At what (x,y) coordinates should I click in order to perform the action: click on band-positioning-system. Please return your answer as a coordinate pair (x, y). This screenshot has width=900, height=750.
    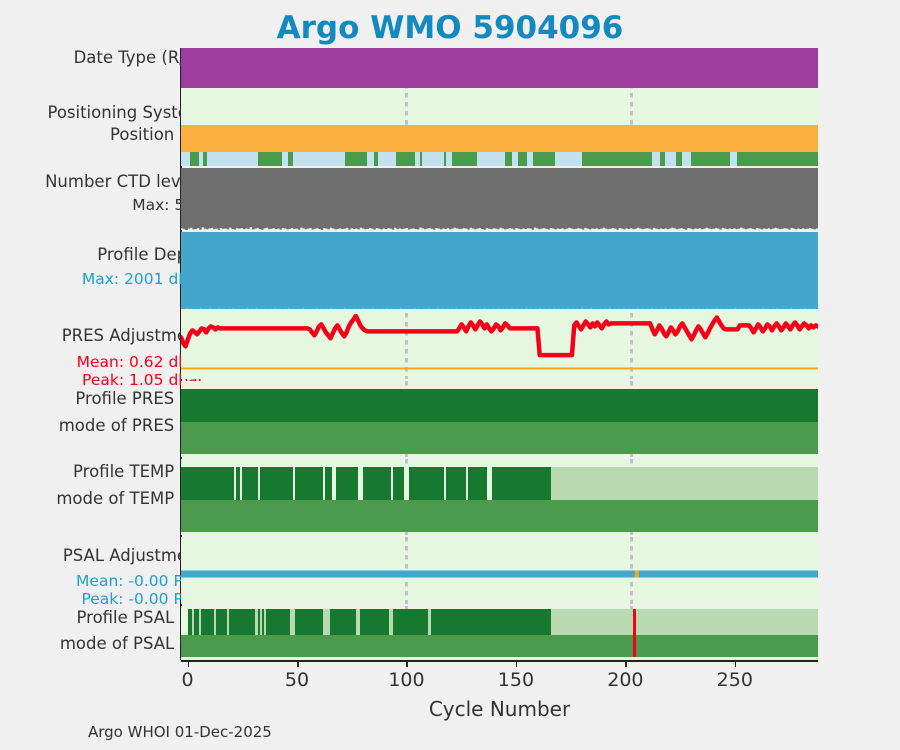
    Looking at the image, I should click on (499, 138).